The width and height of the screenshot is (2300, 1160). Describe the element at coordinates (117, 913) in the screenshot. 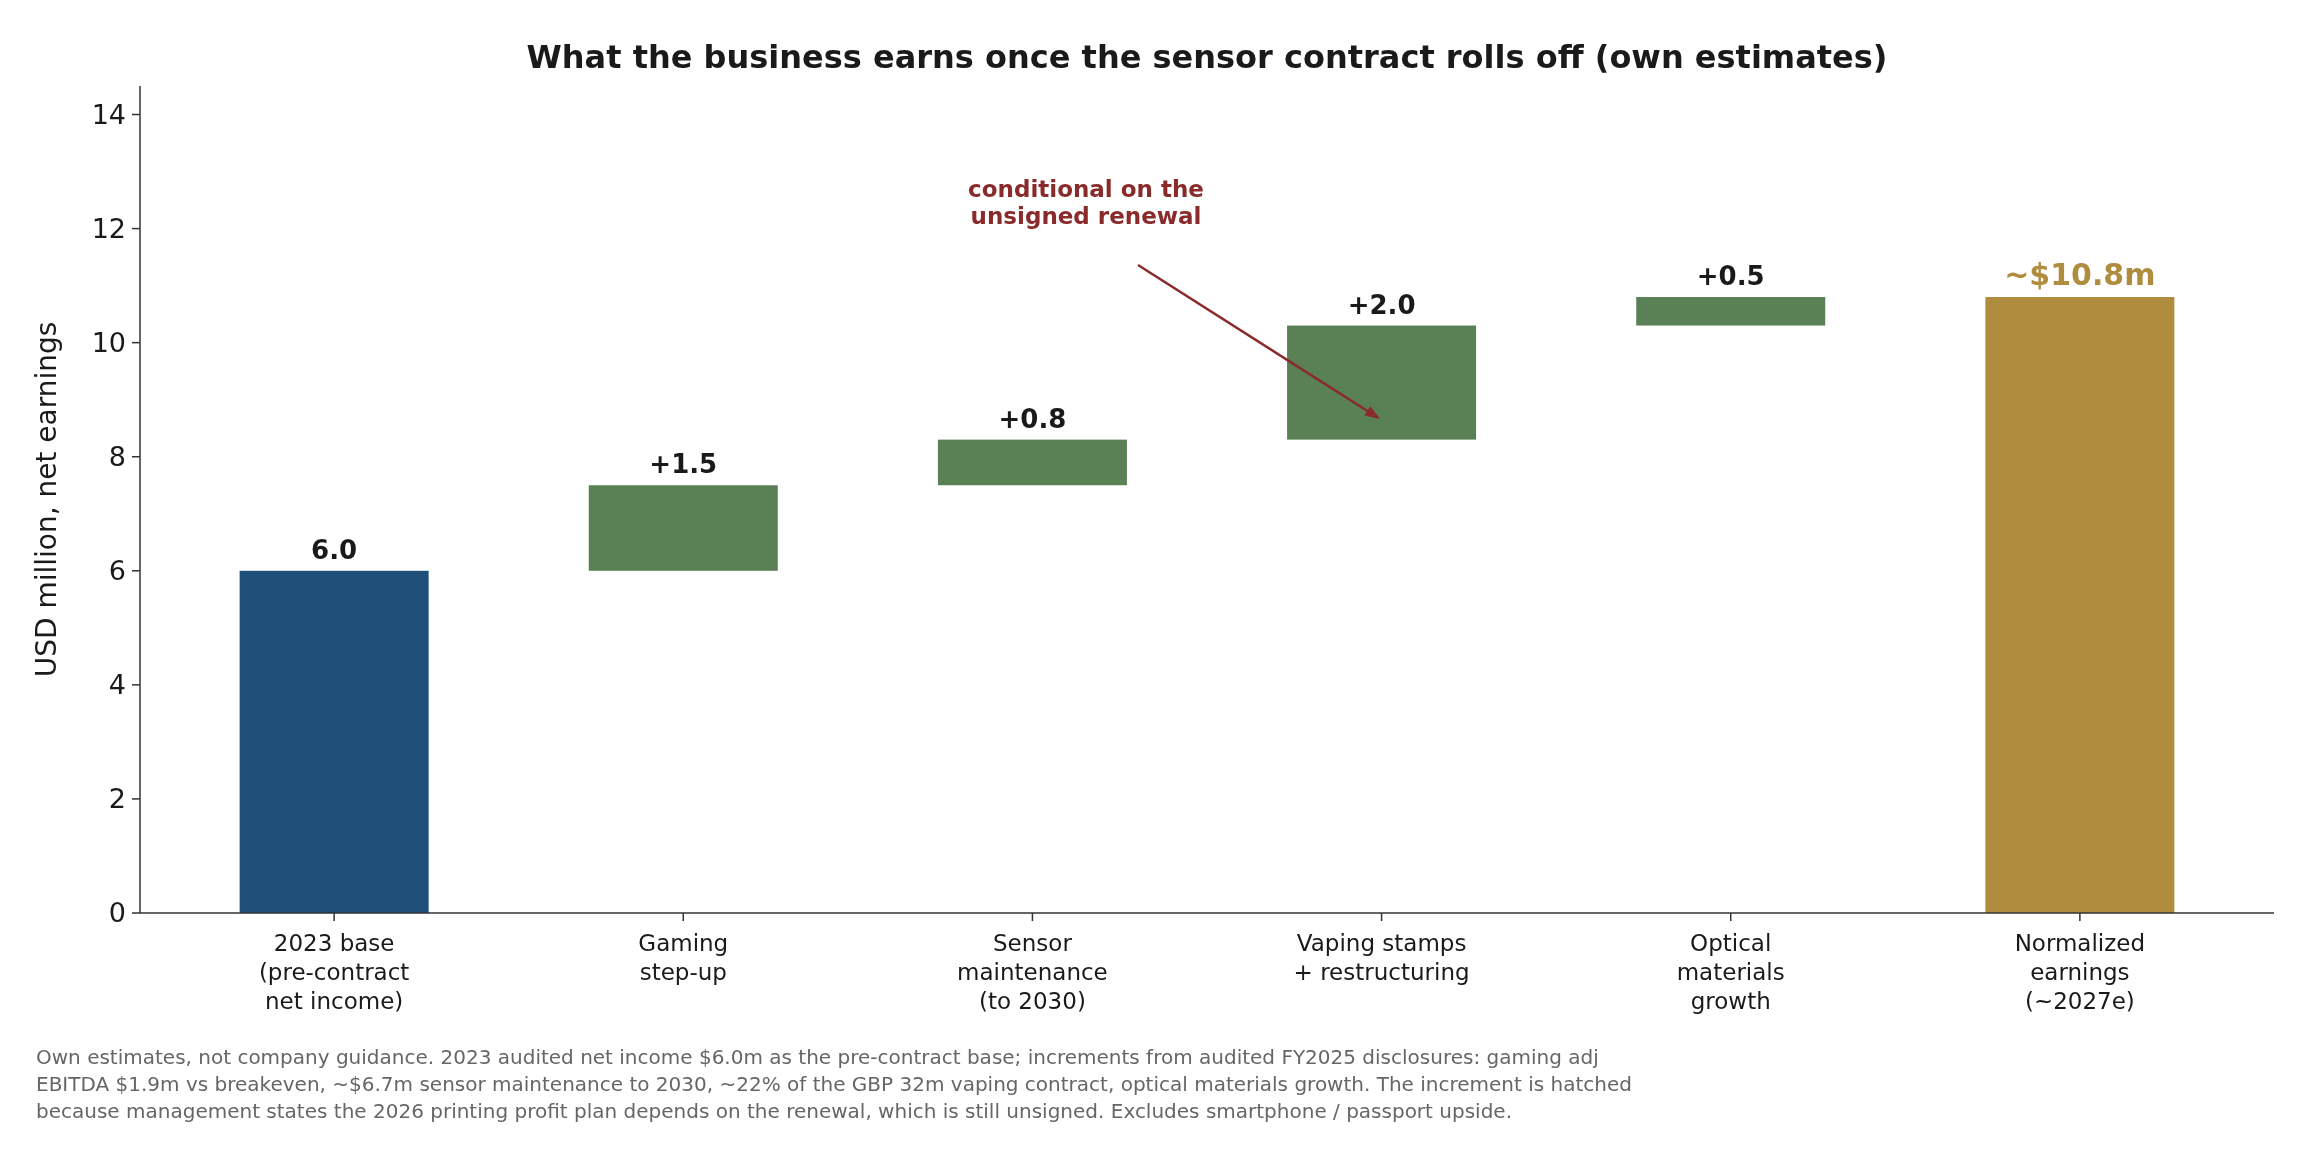

I see `y-tick-label: 0` at that location.